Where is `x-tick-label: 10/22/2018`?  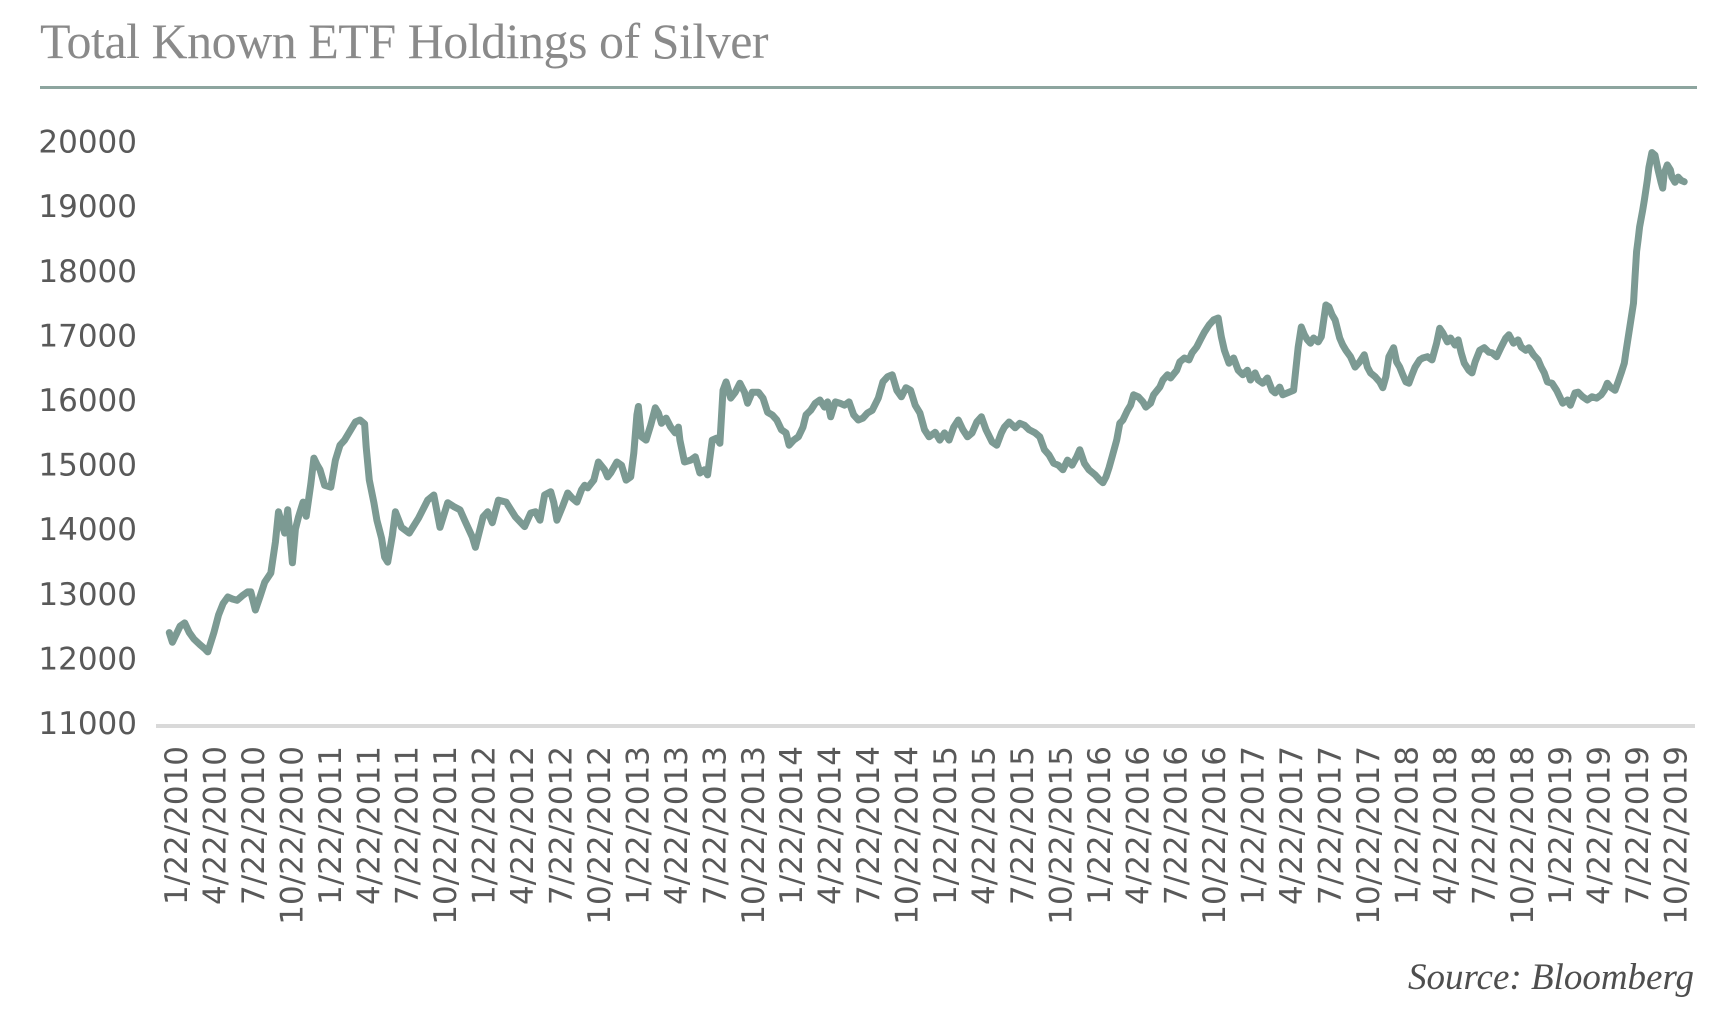 x-tick-label: 10/22/2018 is located at coordinates (1523, 835).